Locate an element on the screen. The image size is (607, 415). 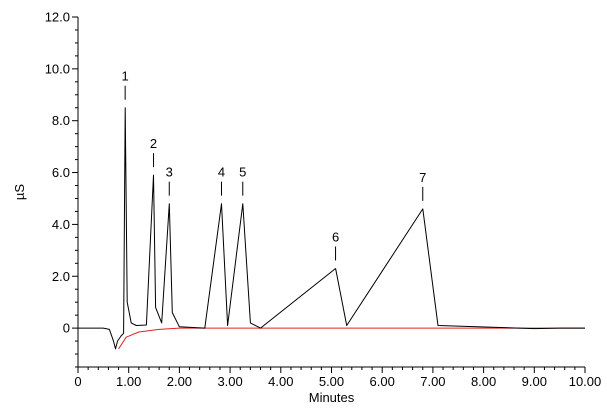
x-tick-label: 10.00 is located at coordinates (585, 381).